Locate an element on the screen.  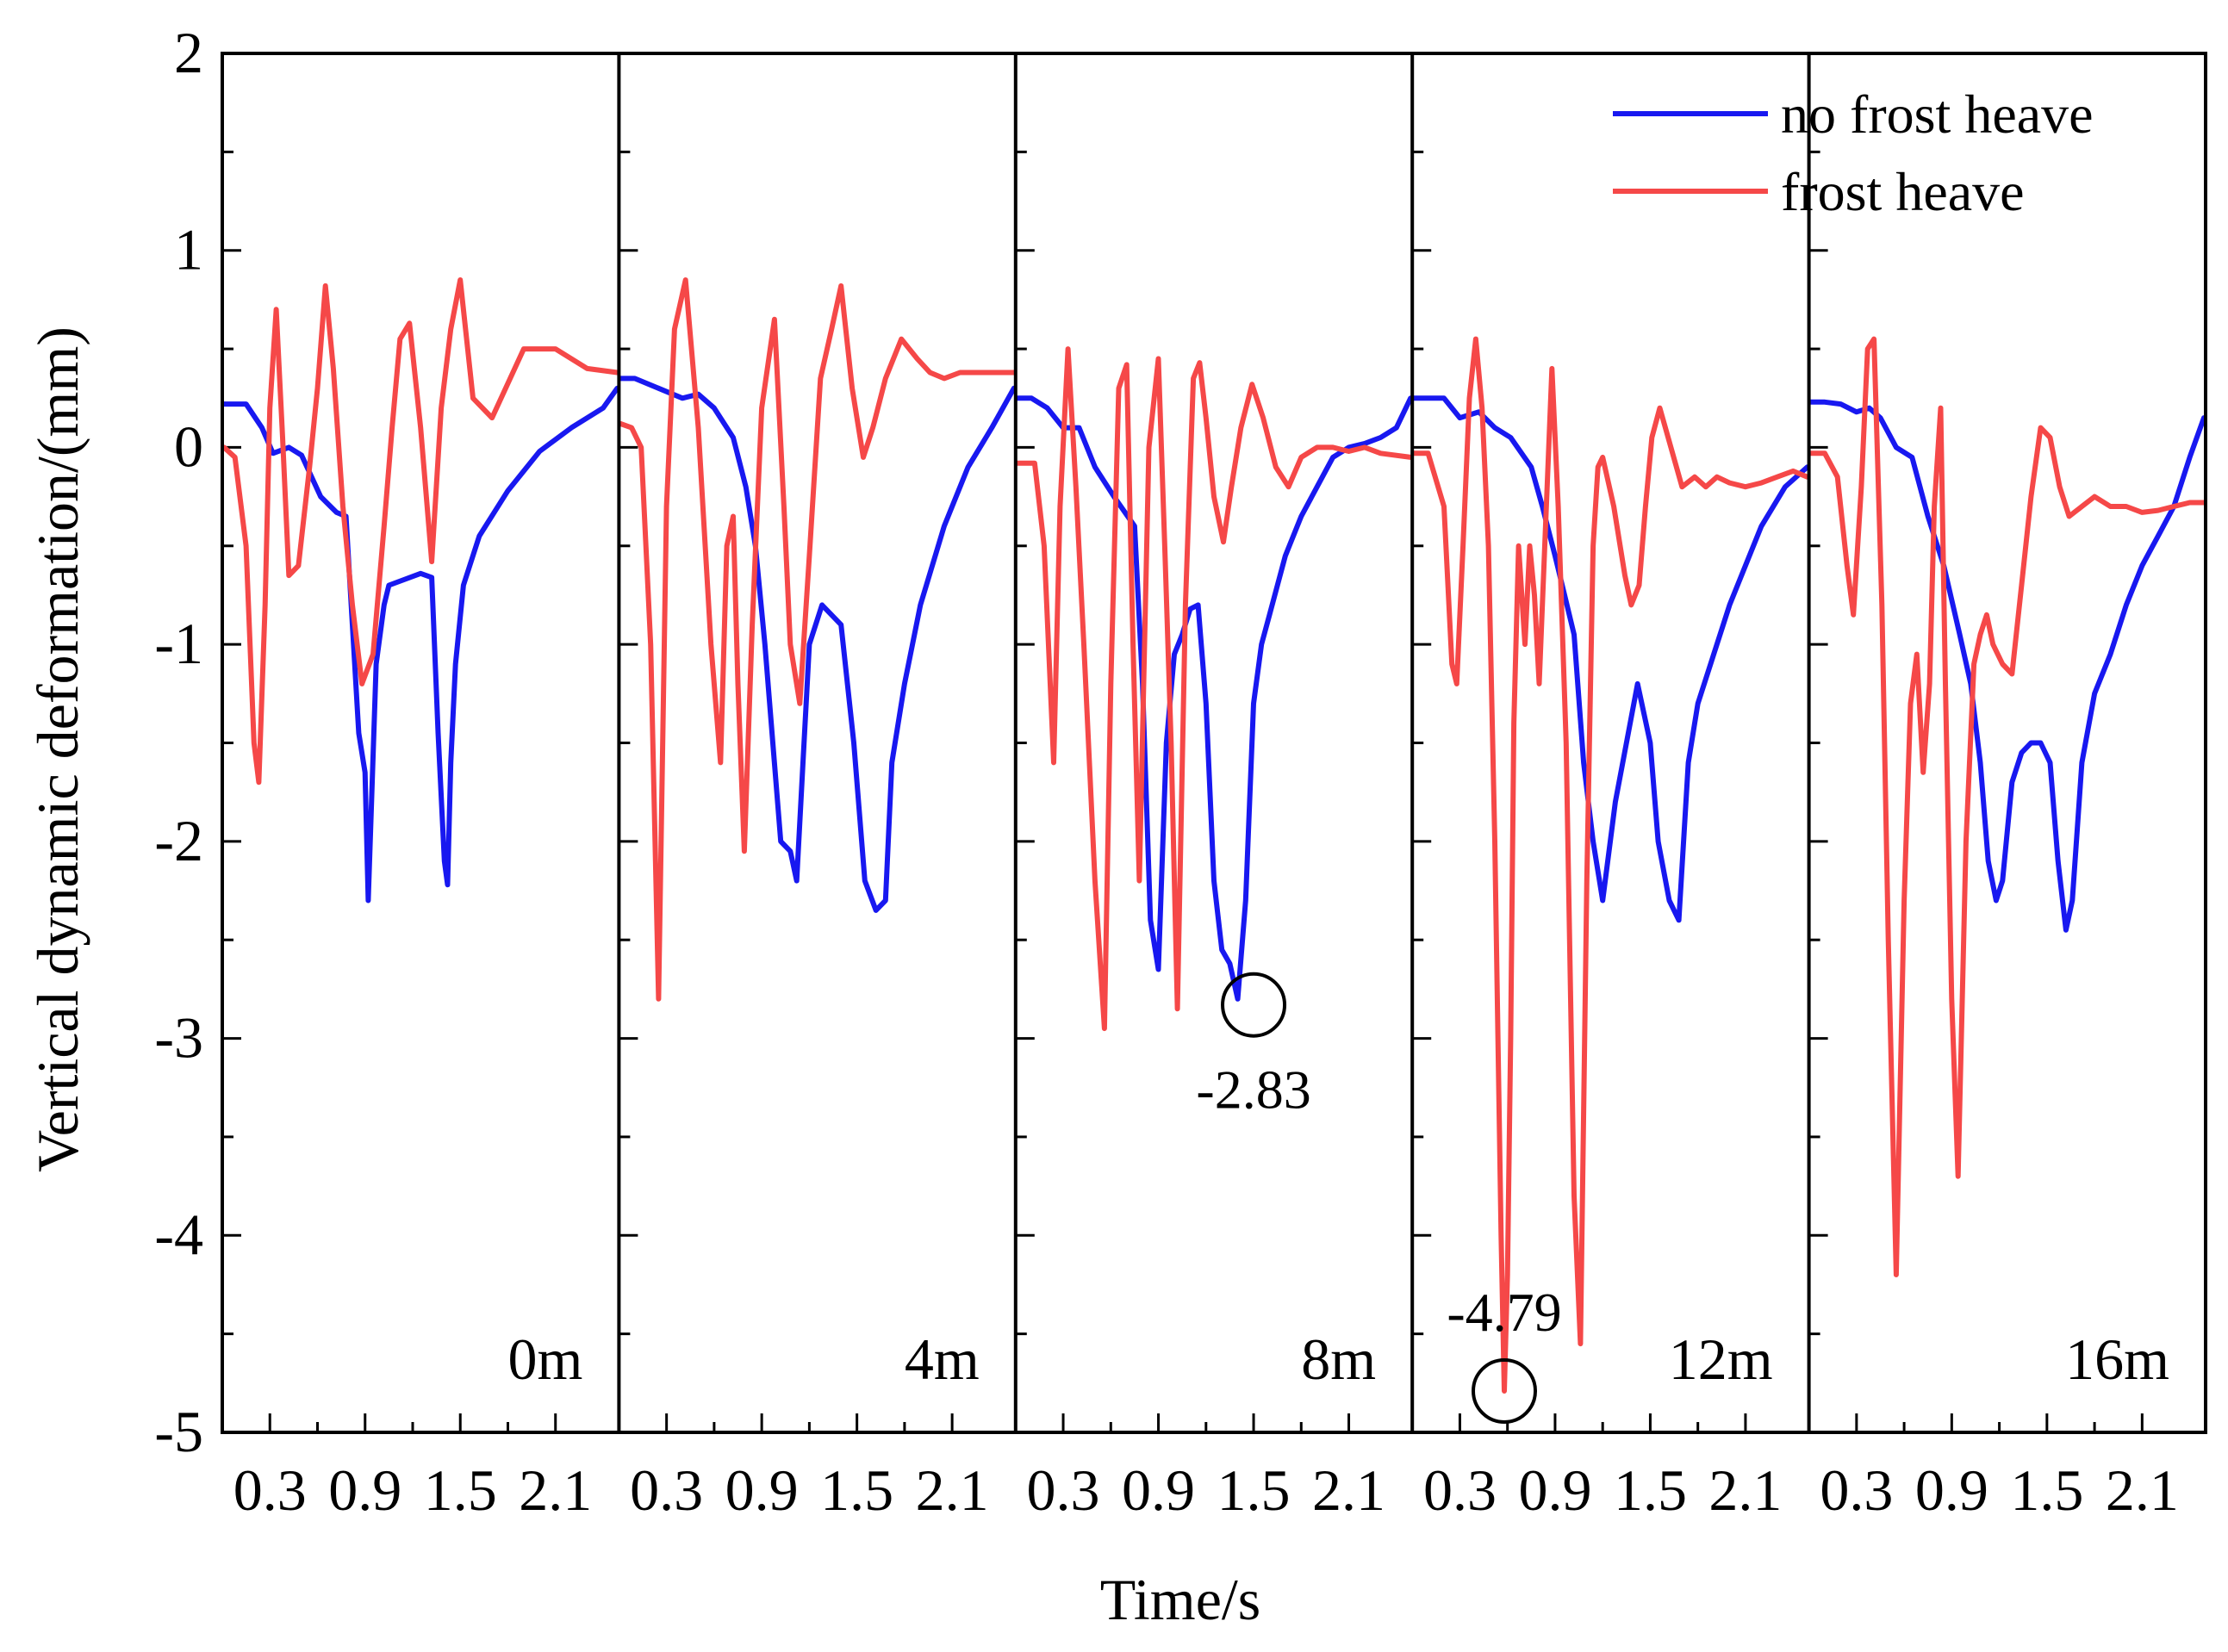
series-line-no-frost-heave-8m is located at coordinates (1214, 698).